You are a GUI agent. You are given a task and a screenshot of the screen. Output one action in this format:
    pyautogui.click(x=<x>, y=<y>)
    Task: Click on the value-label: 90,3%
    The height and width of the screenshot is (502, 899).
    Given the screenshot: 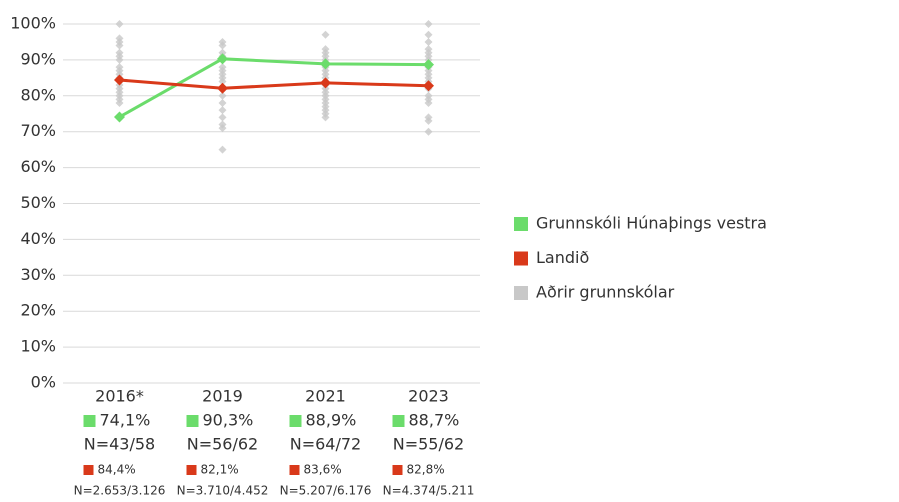 What is the action you would take?
    pyautogui.click(x=228, y=420)
    